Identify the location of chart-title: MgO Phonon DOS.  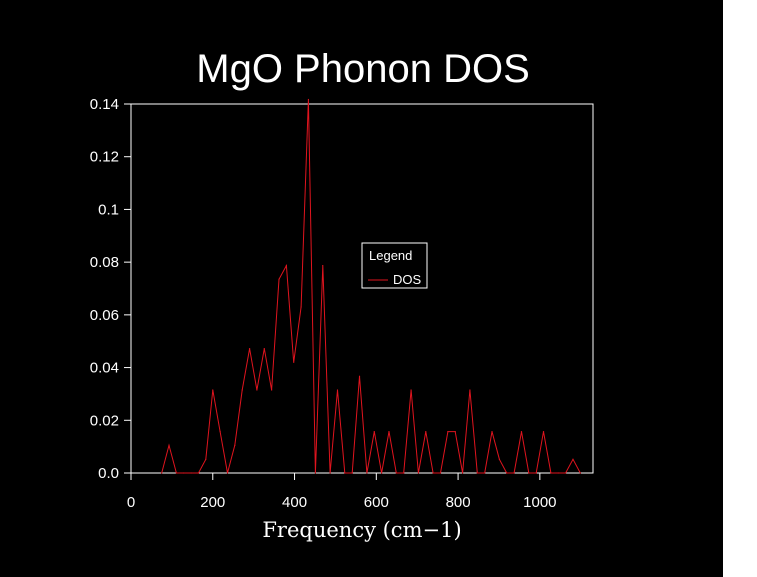
(363, 69).